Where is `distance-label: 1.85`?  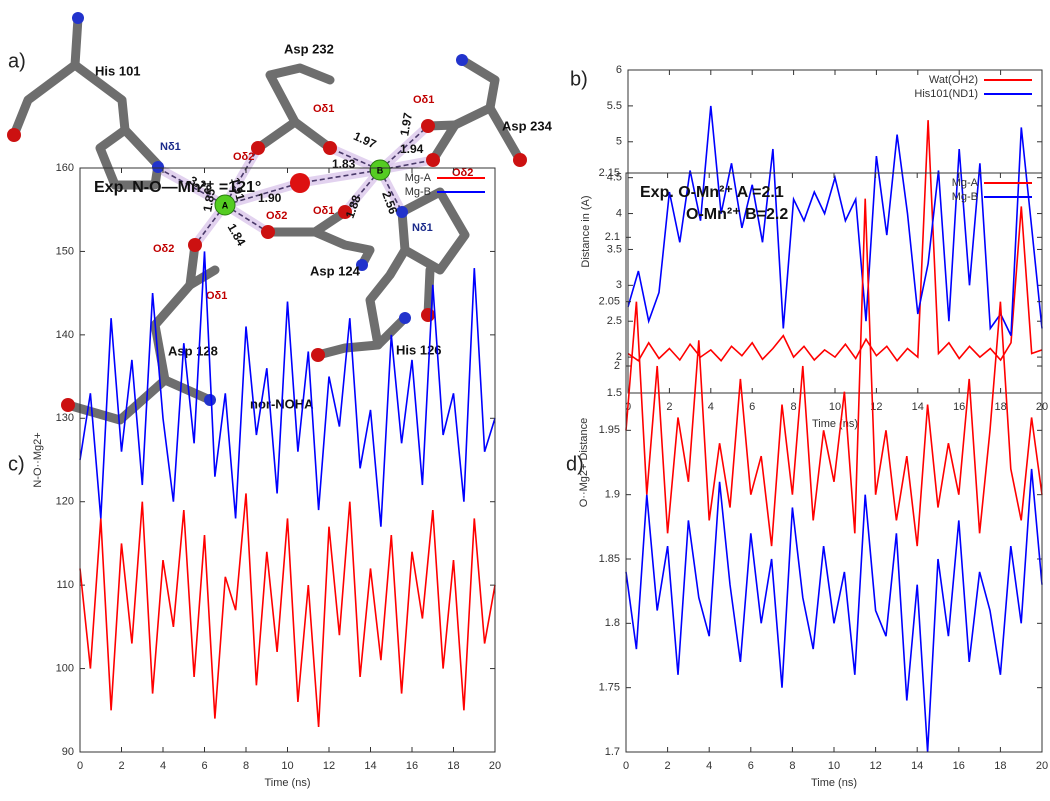 distance-label: 1.85 is located at coordinates (209, 200).